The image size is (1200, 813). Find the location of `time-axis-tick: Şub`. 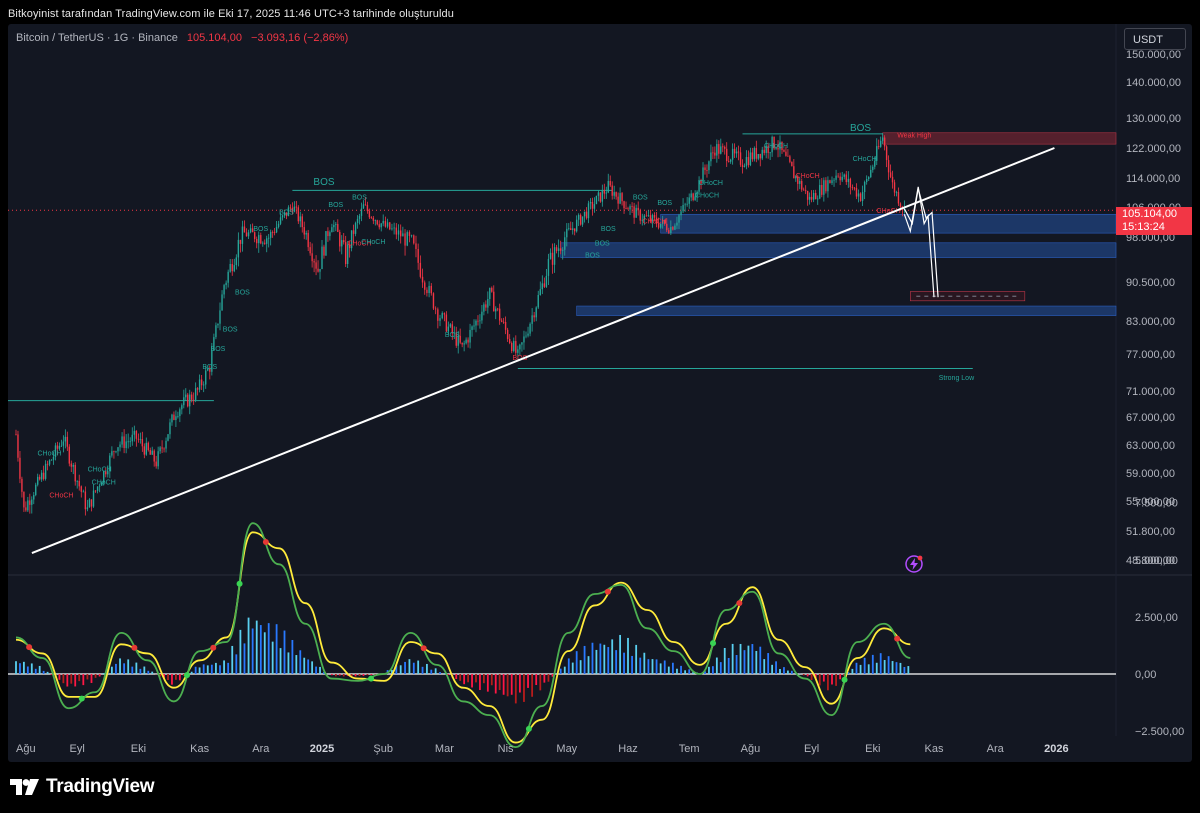

time-axis-tick: Şub is located at coordinates (383, 749).